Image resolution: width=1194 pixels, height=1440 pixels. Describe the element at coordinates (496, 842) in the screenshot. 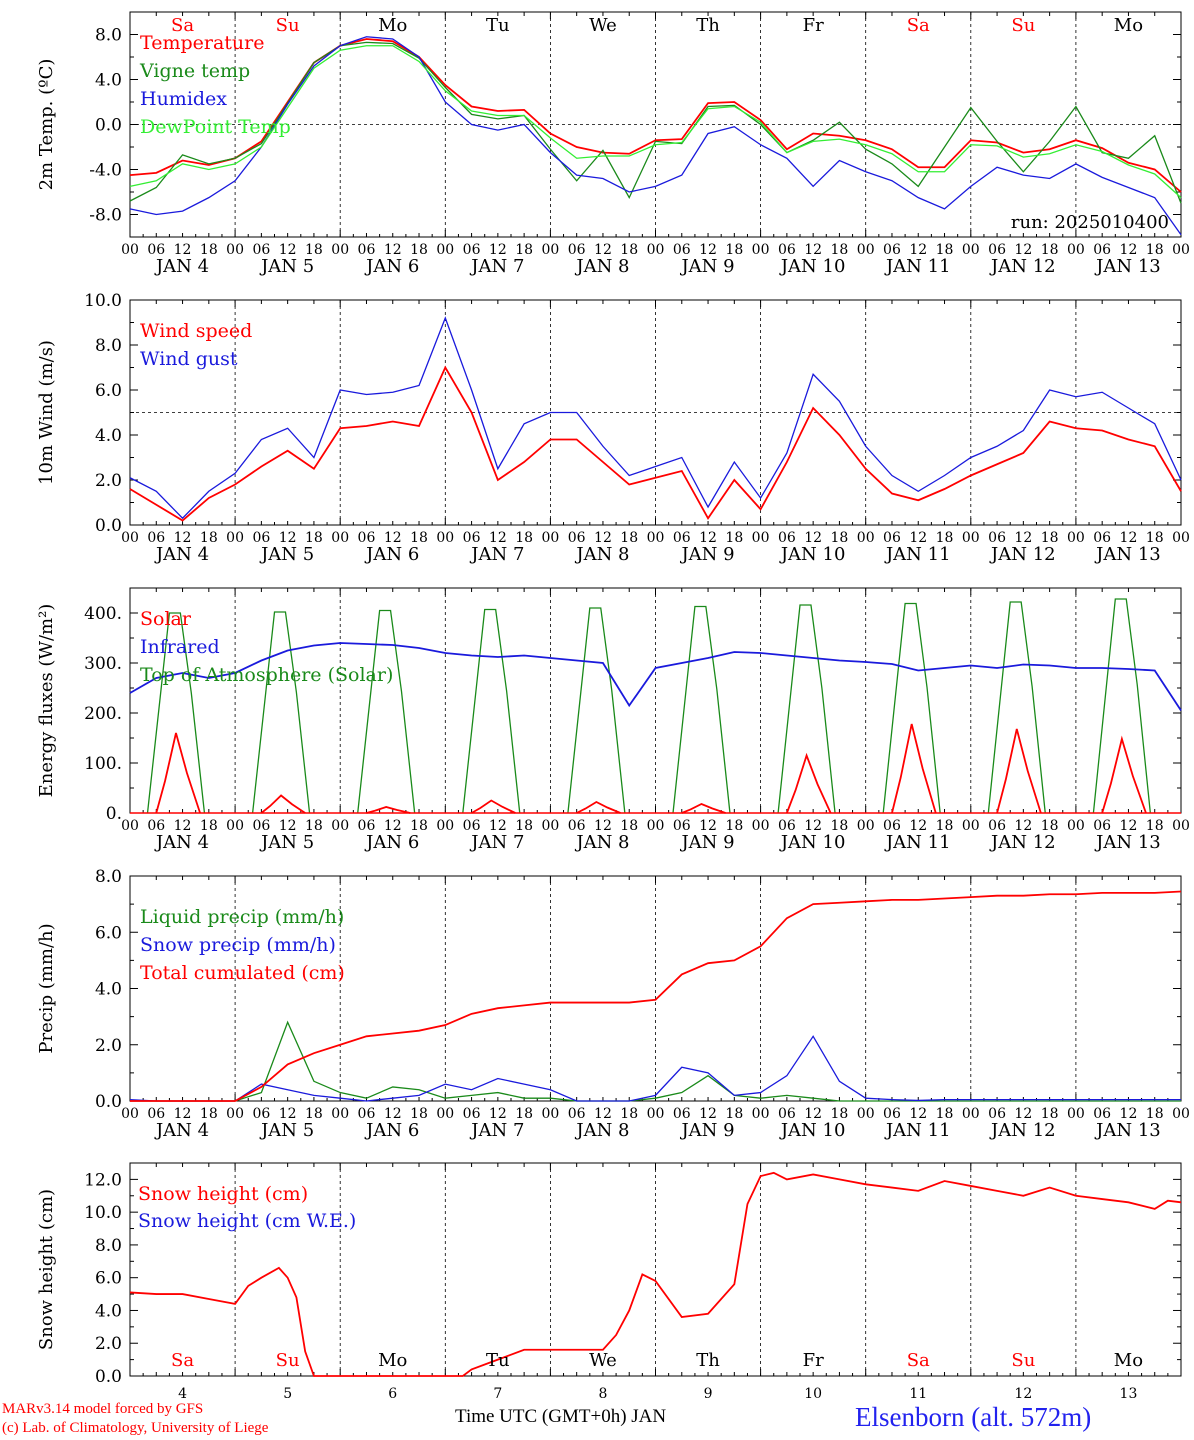

I see `energy-date-label: JAN 7` at that location.